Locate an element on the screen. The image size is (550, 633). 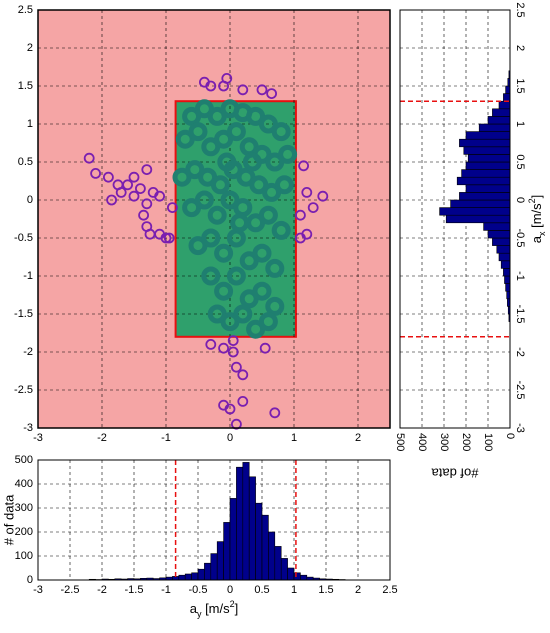
y-tick-label: 2 is located at coordinates (520, 48).